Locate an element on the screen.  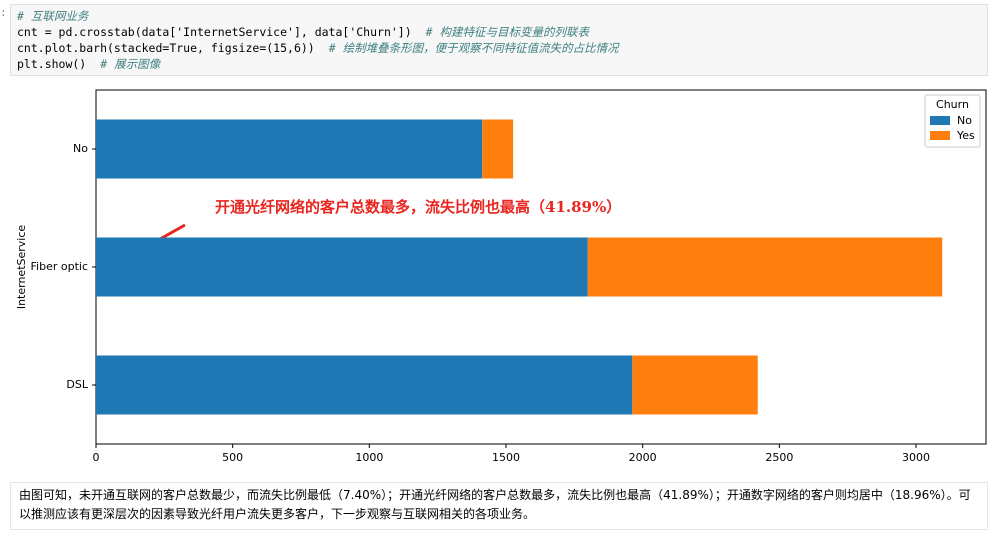
y-tick-label: No is located at coordinates (80, 148).